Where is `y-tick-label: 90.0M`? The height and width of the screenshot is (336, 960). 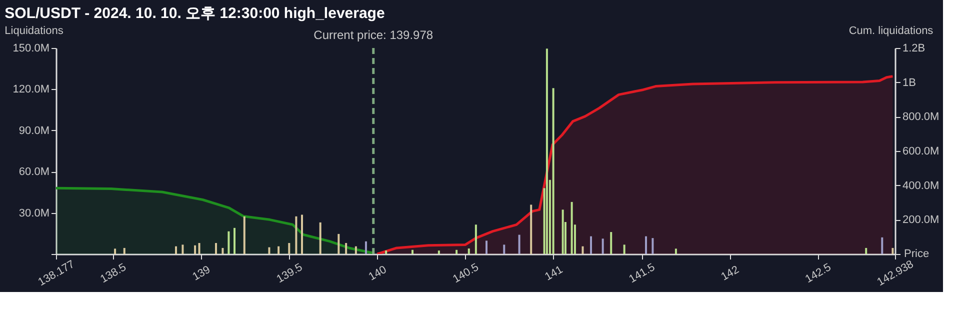 y-tick-label: 90.0M is located at coordinates (34, 130).